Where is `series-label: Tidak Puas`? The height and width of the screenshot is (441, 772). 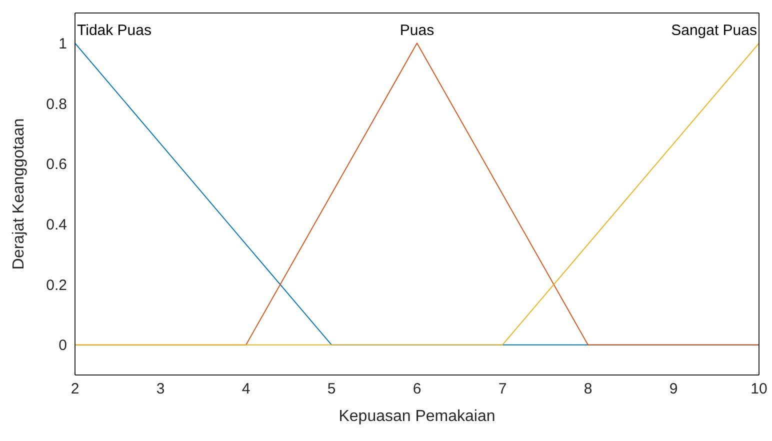 series-label: Tidak Puas is located at coordinates (114, 31).